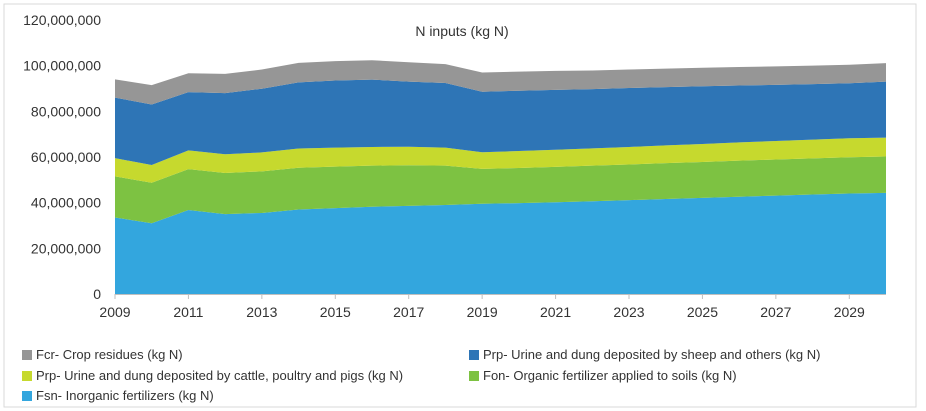 The width and height of the screenshot is (926, 411). Describe the element at coordinates (461, 31) in the screenshot. I see `chart-title: N inputs (kg N)` at that location.